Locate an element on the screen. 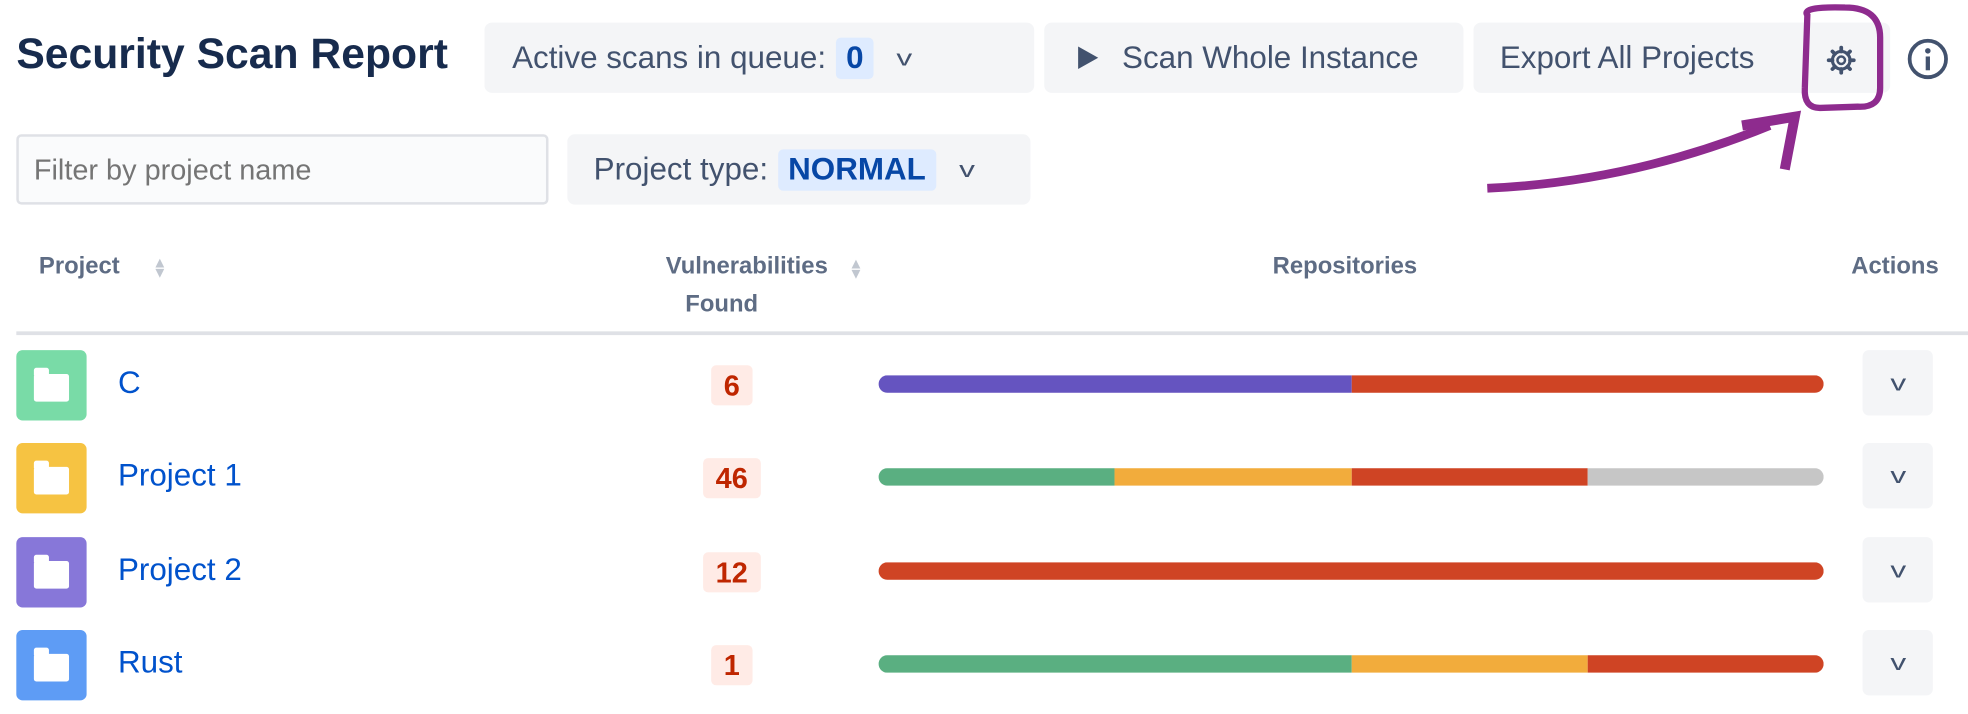  column-header-project: Project ▲ ▼ is located at coordinates (103, 267).